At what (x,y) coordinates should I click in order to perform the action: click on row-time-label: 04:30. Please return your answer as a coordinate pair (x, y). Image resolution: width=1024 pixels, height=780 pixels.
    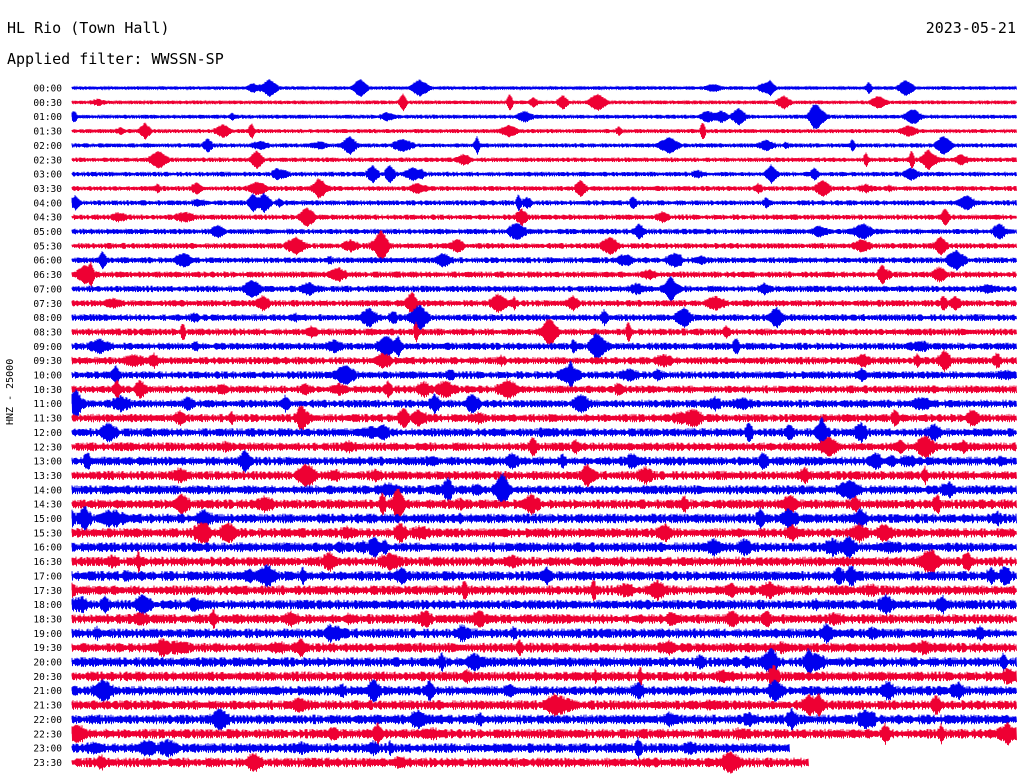
    Looking at the image, I should click on (47, 218).